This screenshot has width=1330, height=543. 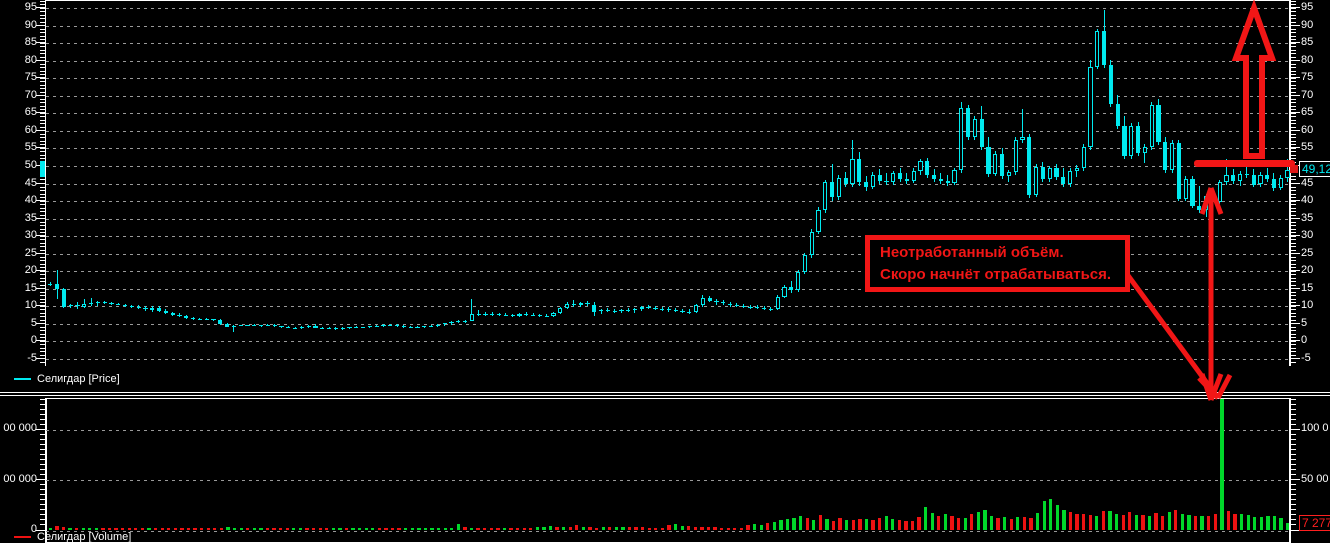 I want to click on plot-border, so click(x=46, y=470).